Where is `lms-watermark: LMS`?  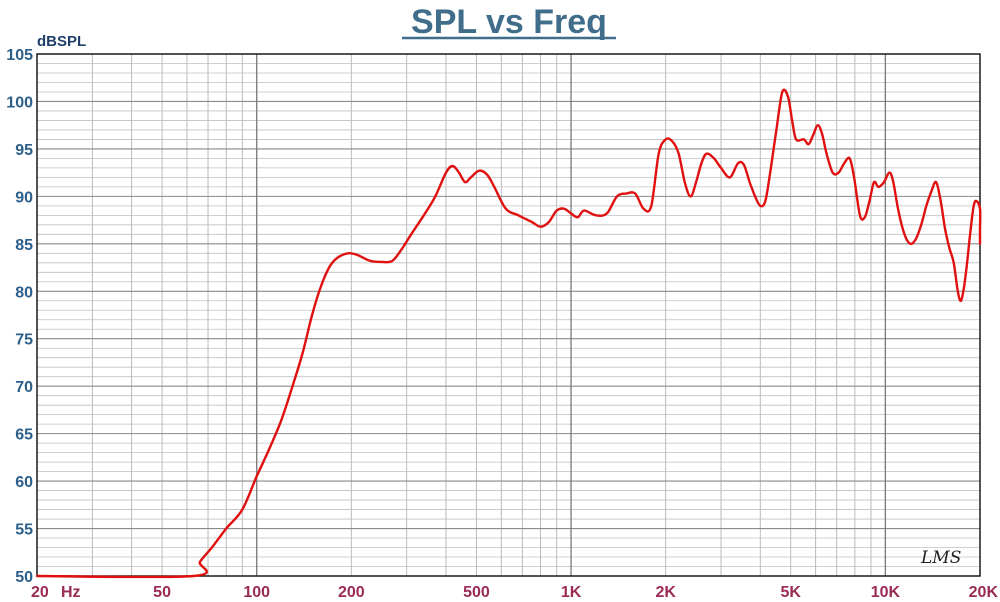 lms-watermark: LMS is located at coordinates (940, 558).